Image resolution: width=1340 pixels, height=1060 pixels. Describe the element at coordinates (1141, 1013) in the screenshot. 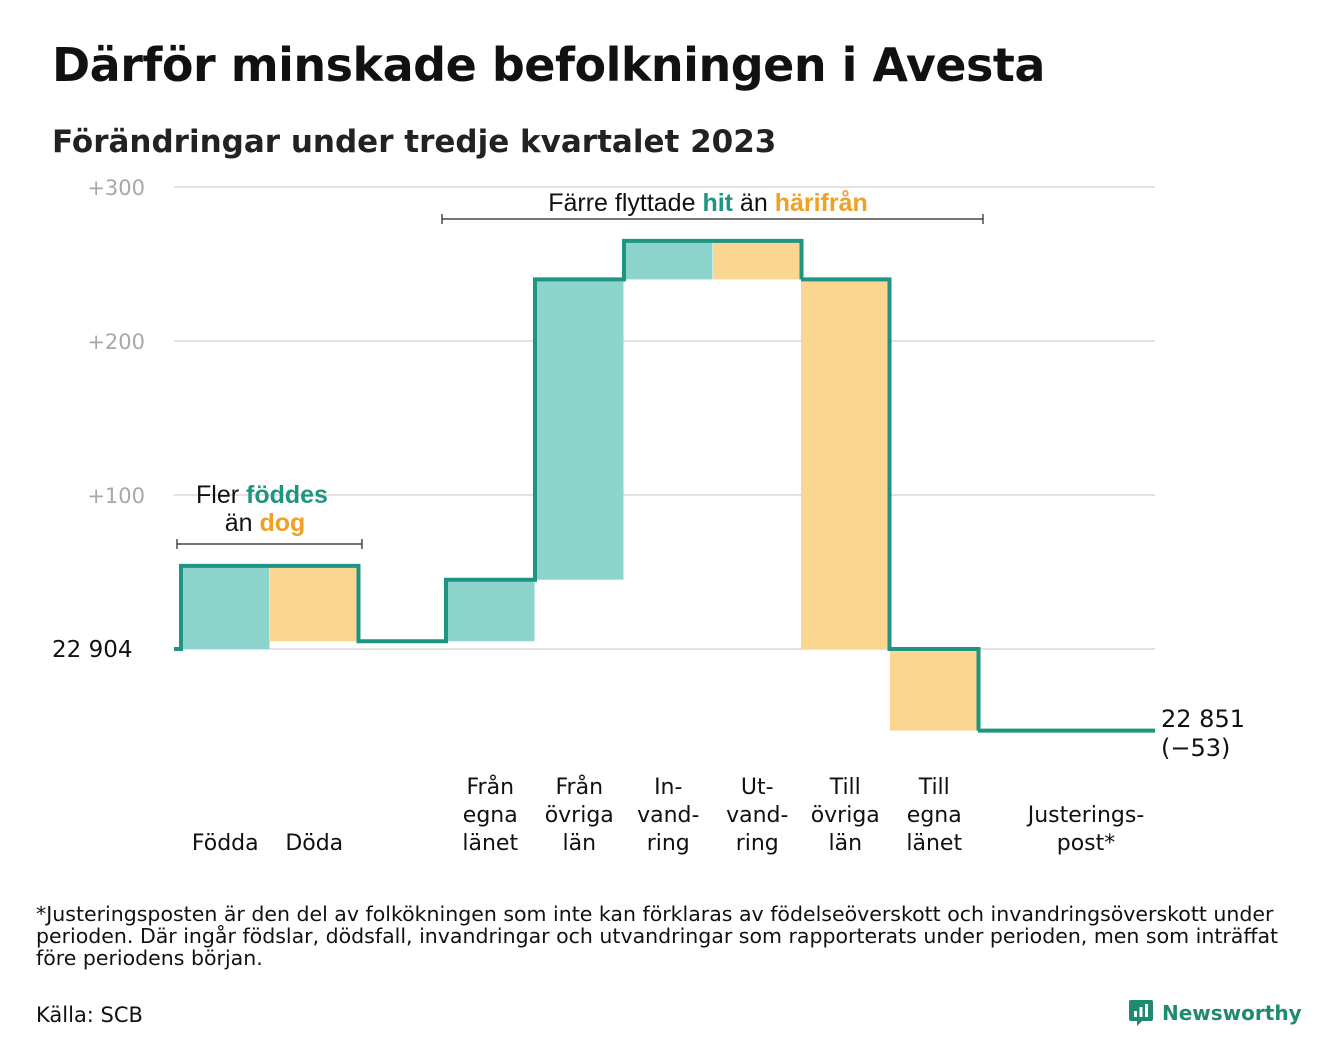

I see `bar-chart-badge-icon` at that location.